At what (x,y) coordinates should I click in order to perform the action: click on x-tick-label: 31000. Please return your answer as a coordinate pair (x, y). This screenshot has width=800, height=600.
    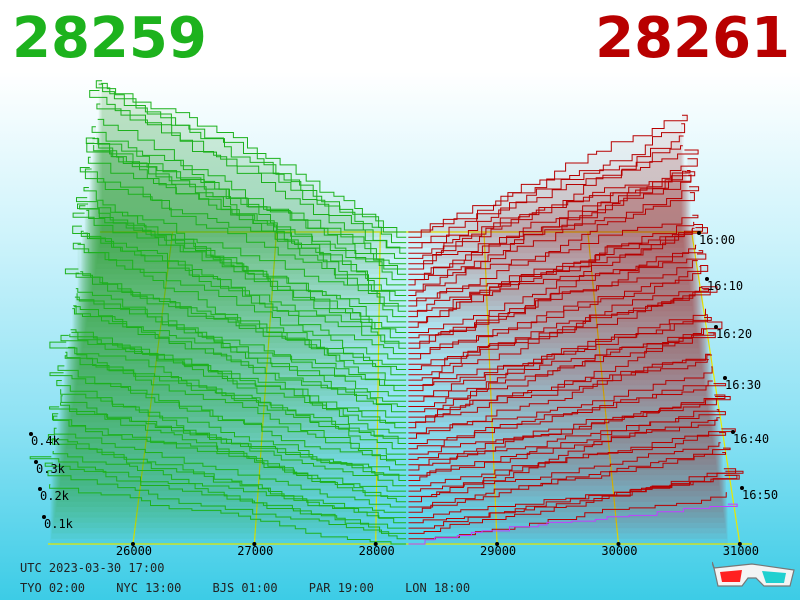
    Looking at the image, I should click on (741, 551).